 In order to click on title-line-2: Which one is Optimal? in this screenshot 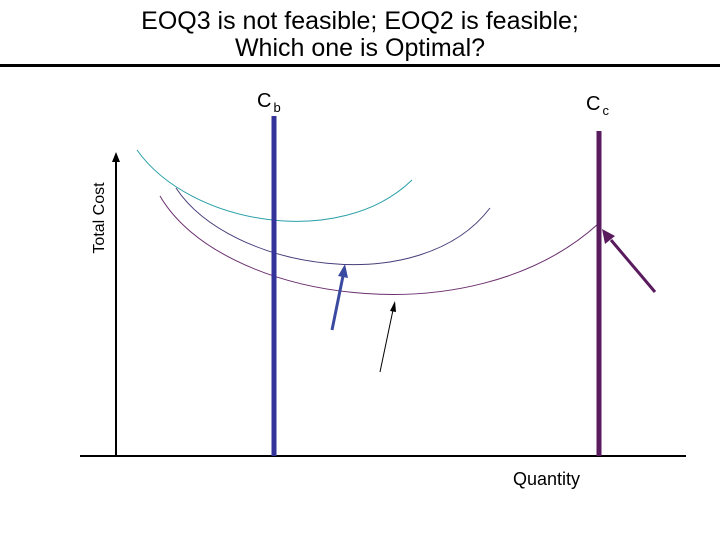, I will do `click(360, 48)`.